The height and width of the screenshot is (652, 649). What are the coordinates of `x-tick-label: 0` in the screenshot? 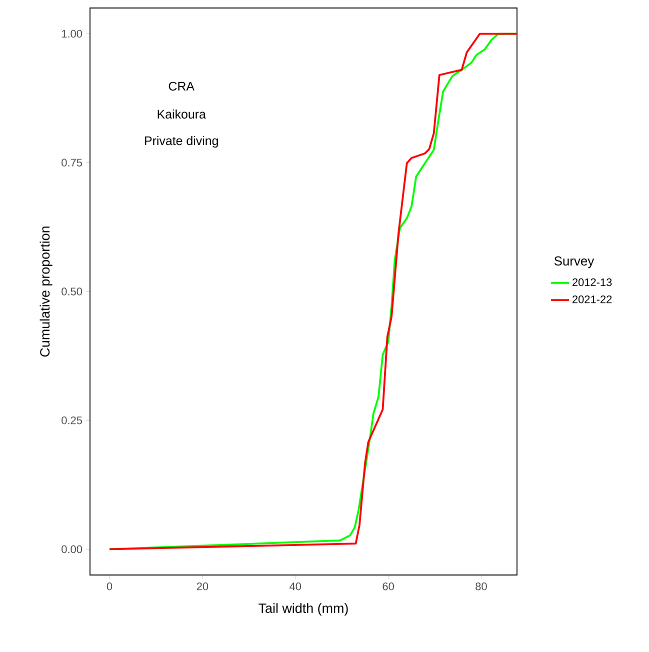 It's located at (109, 586).